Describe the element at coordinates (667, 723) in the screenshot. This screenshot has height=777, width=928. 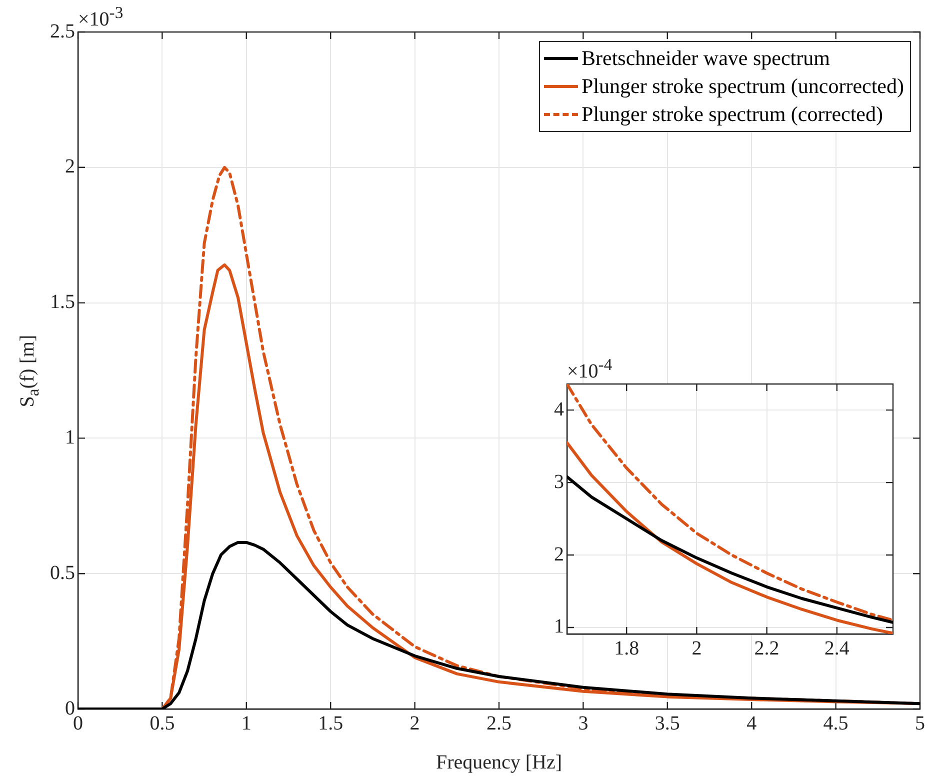
I see `x-tick-label: 3.5` at that location.